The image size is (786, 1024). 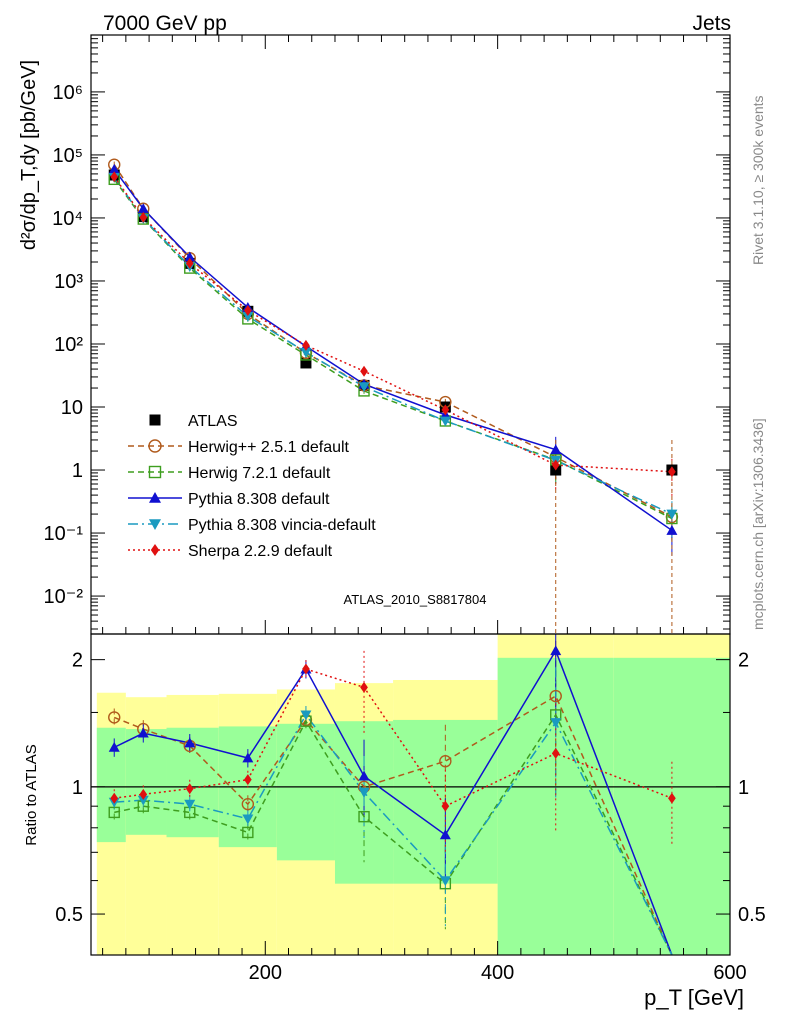 I want to click on main-ytick-label: 10⁻¹, so click(x=64, y=534).